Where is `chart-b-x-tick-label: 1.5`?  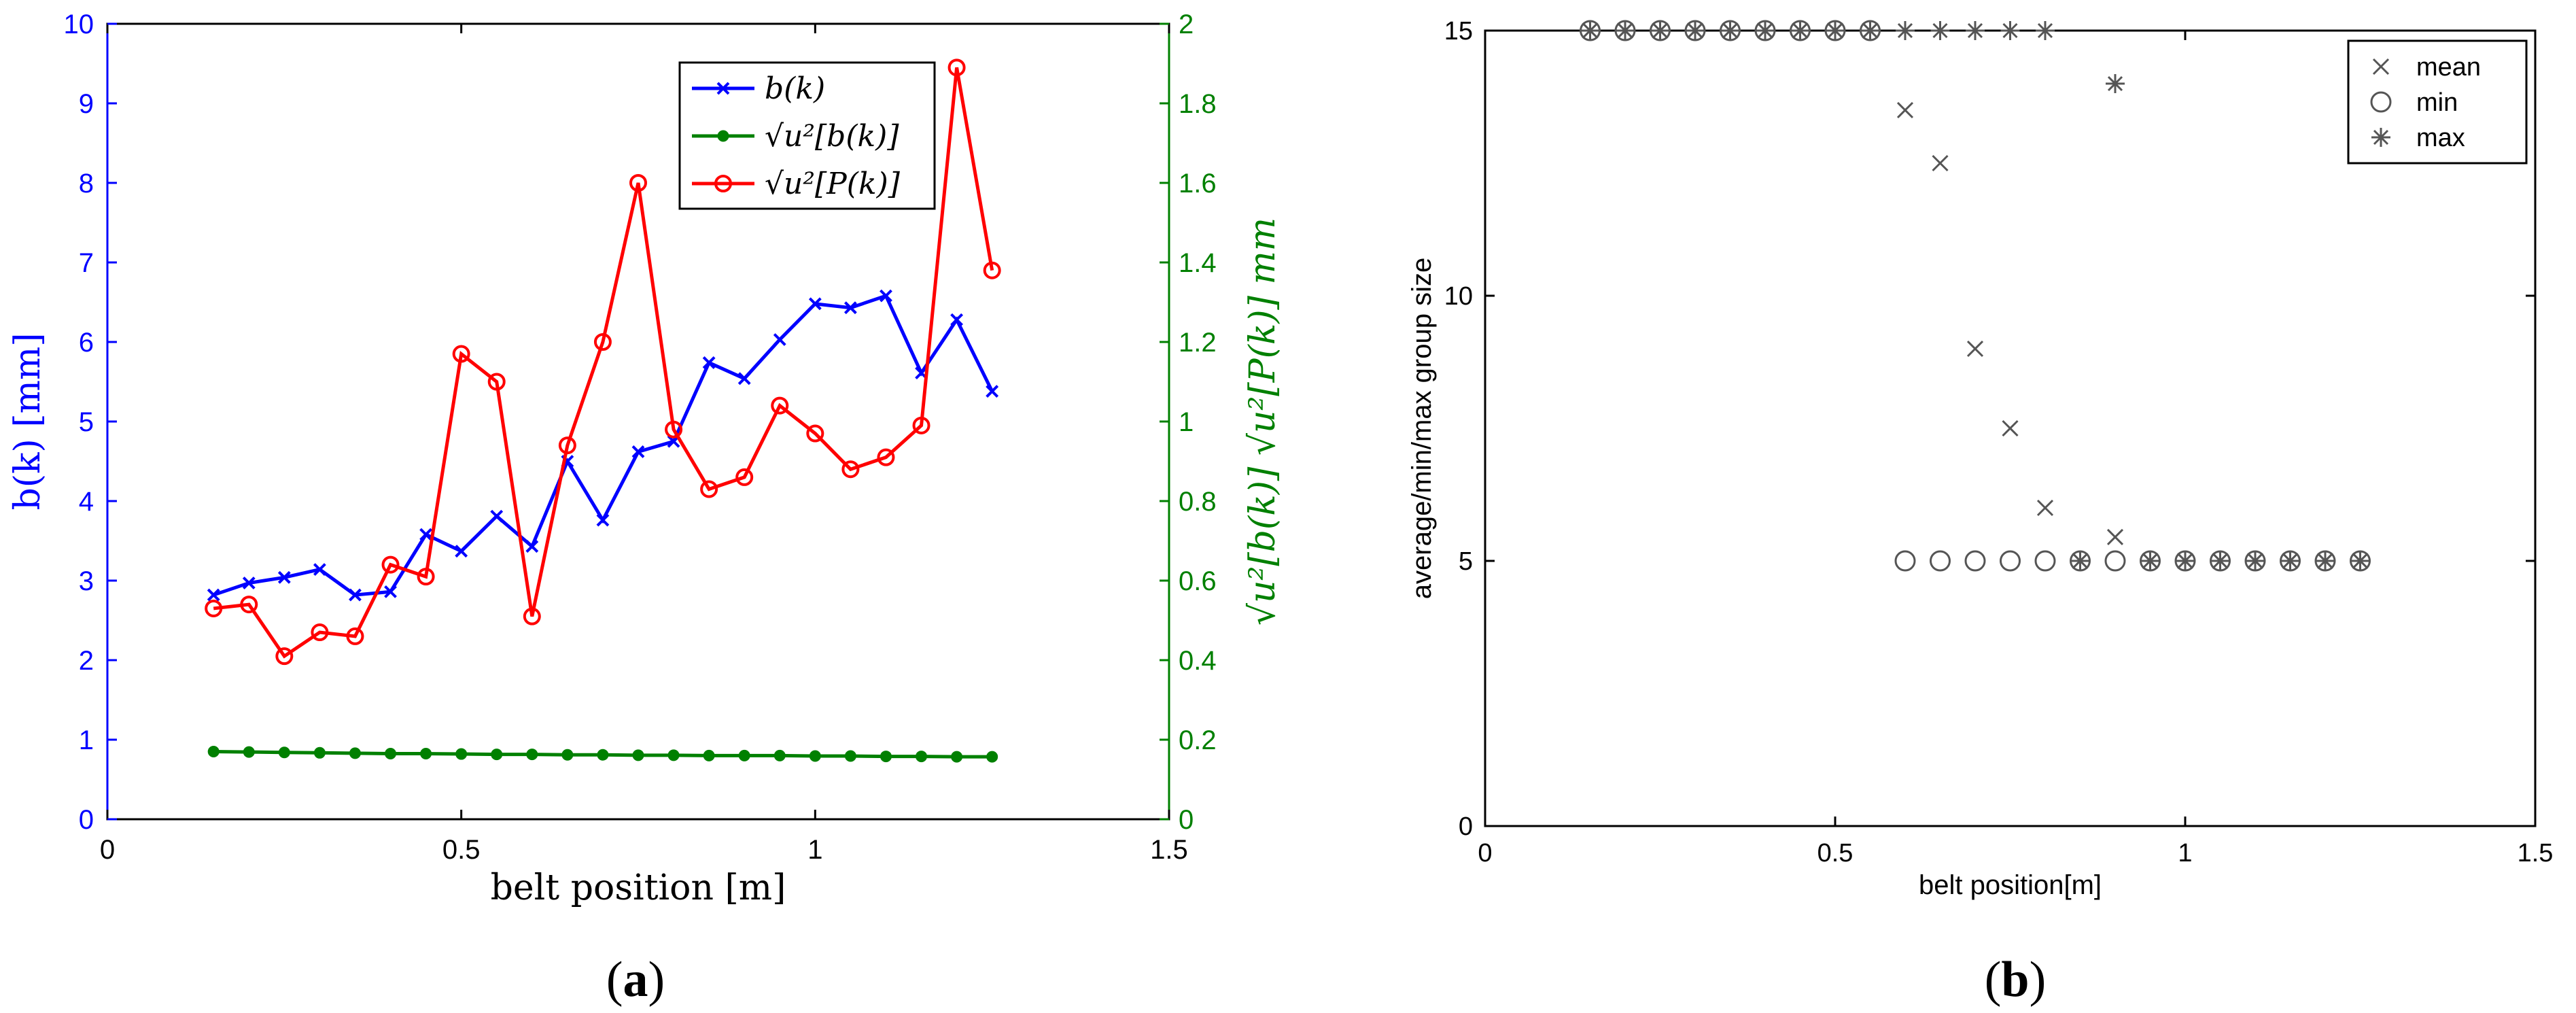 chart-b-x-tick-label: 1.5 is located at coordinates (2536, 853).